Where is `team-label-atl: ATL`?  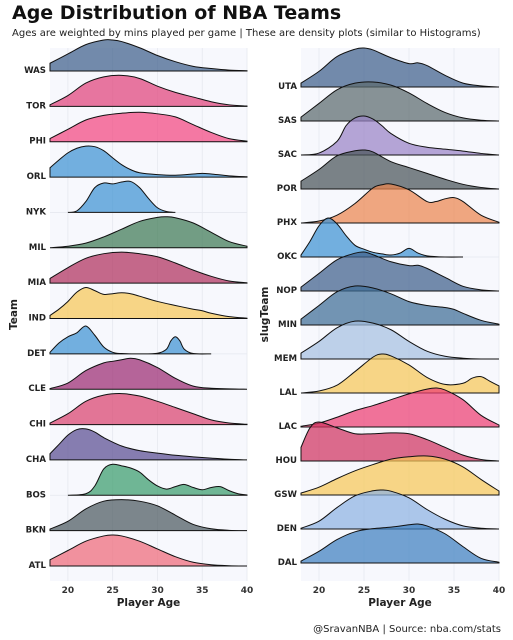 team-label-atl: ATL is located at coordinates (38, 566).